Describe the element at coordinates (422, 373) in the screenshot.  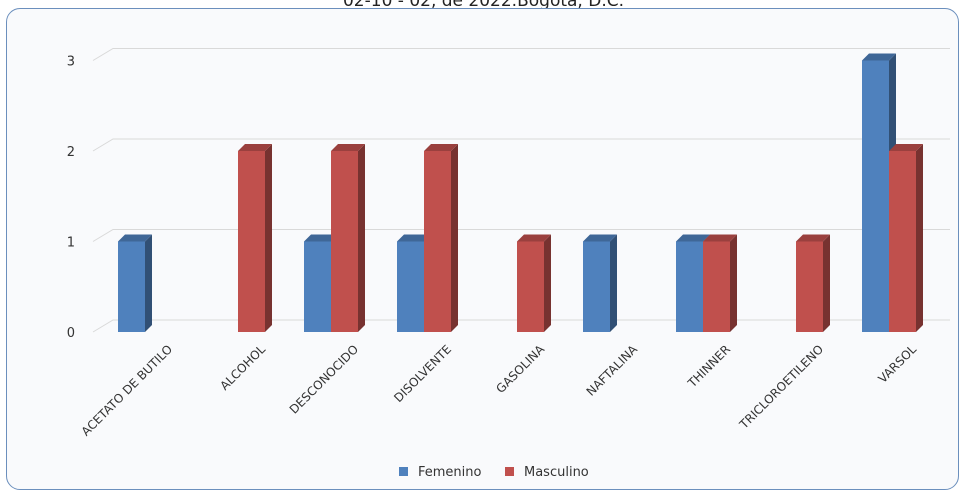
I see `x-tick-label: DISOLVENTE` at that location.